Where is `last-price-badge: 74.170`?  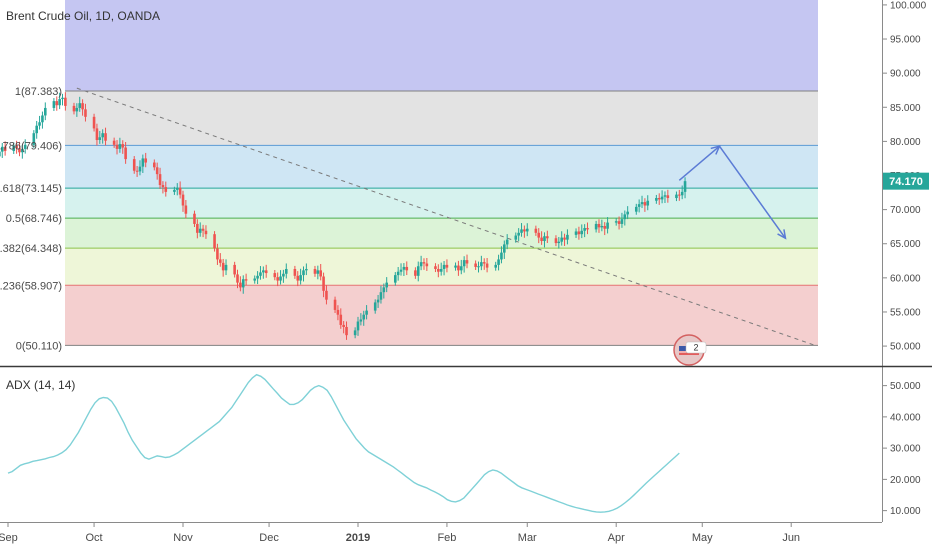
last-price-badge: 74.170 is located at coordinates (906, 181).